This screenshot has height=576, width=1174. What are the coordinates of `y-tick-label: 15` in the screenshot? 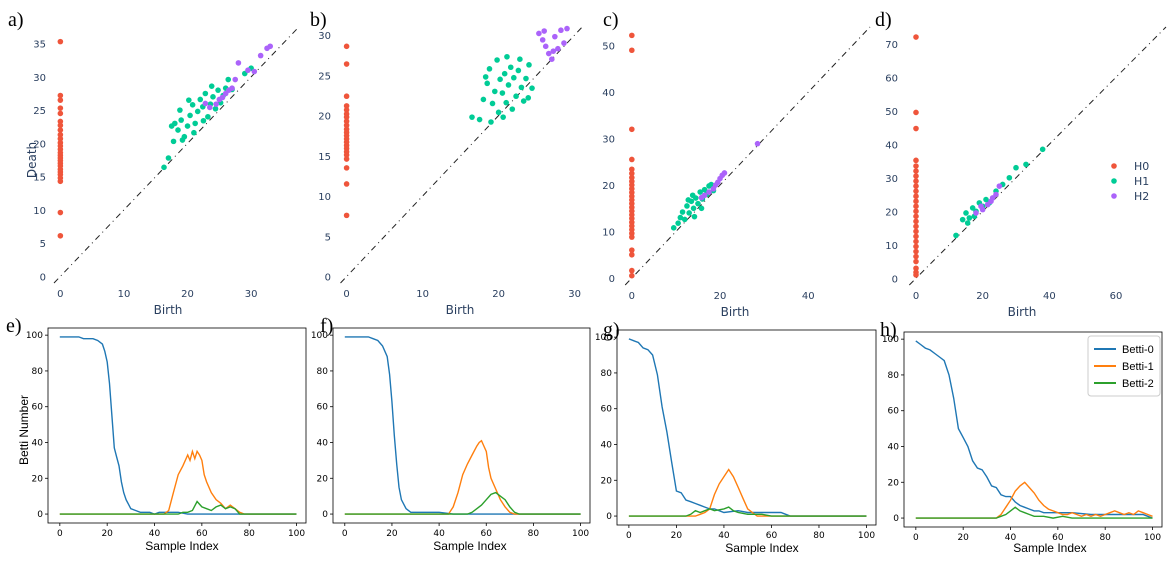 It's located at (324, 157).